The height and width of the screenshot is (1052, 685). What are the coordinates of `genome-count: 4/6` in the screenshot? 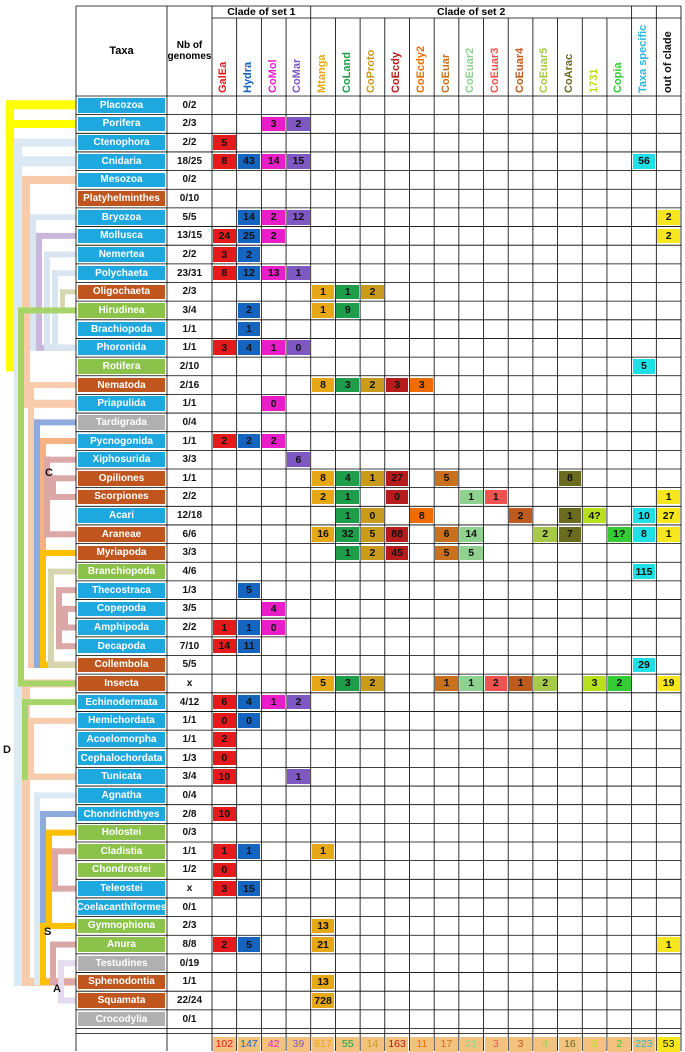 It's located at (189, 572).